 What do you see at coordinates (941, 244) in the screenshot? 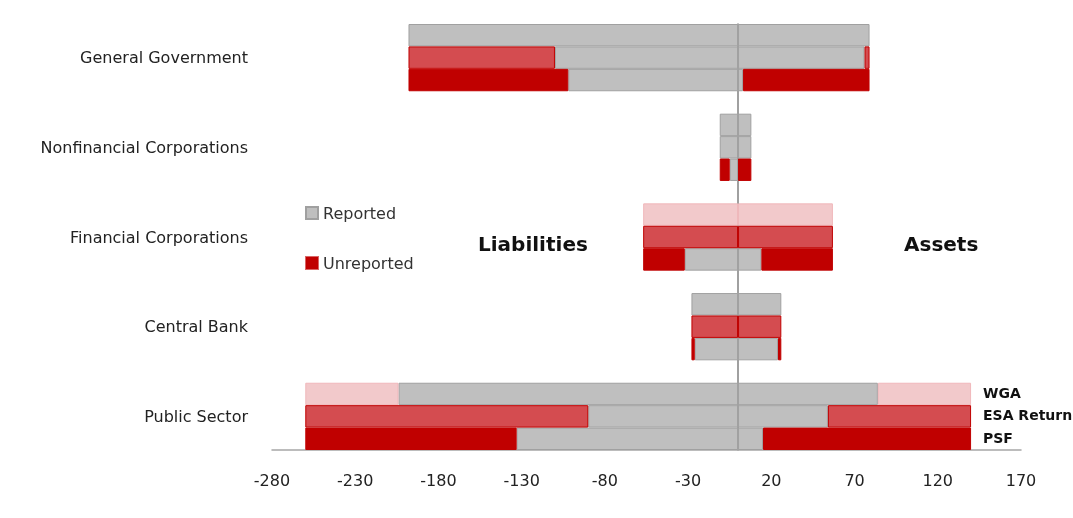
I see `annotation: Assets` at bounding box center [941, 244].